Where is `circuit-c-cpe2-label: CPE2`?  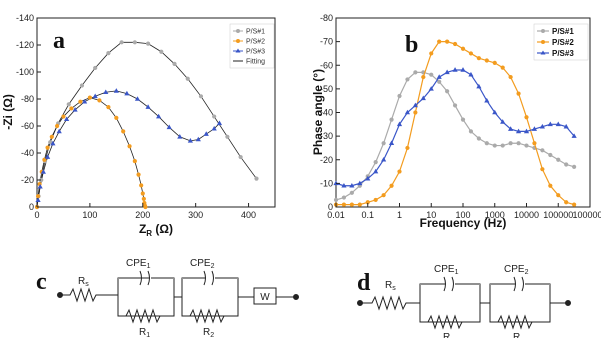 circuit-c-cpe2-label: CPE2 is located at coordinates (202, 264).